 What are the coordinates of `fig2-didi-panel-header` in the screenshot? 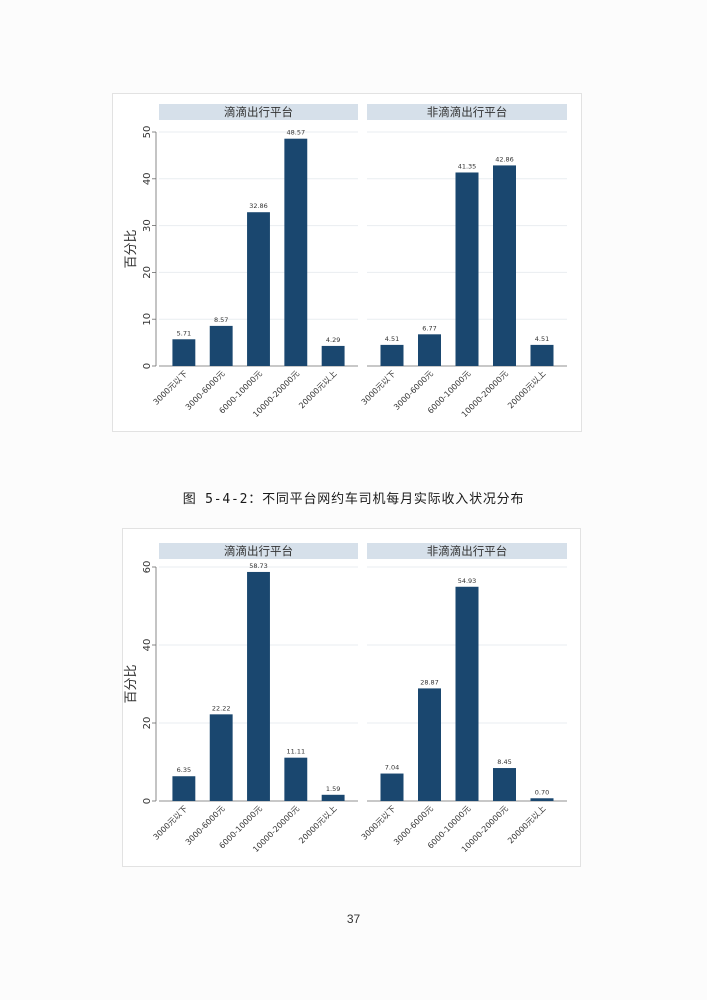 It's located at (258, 551).